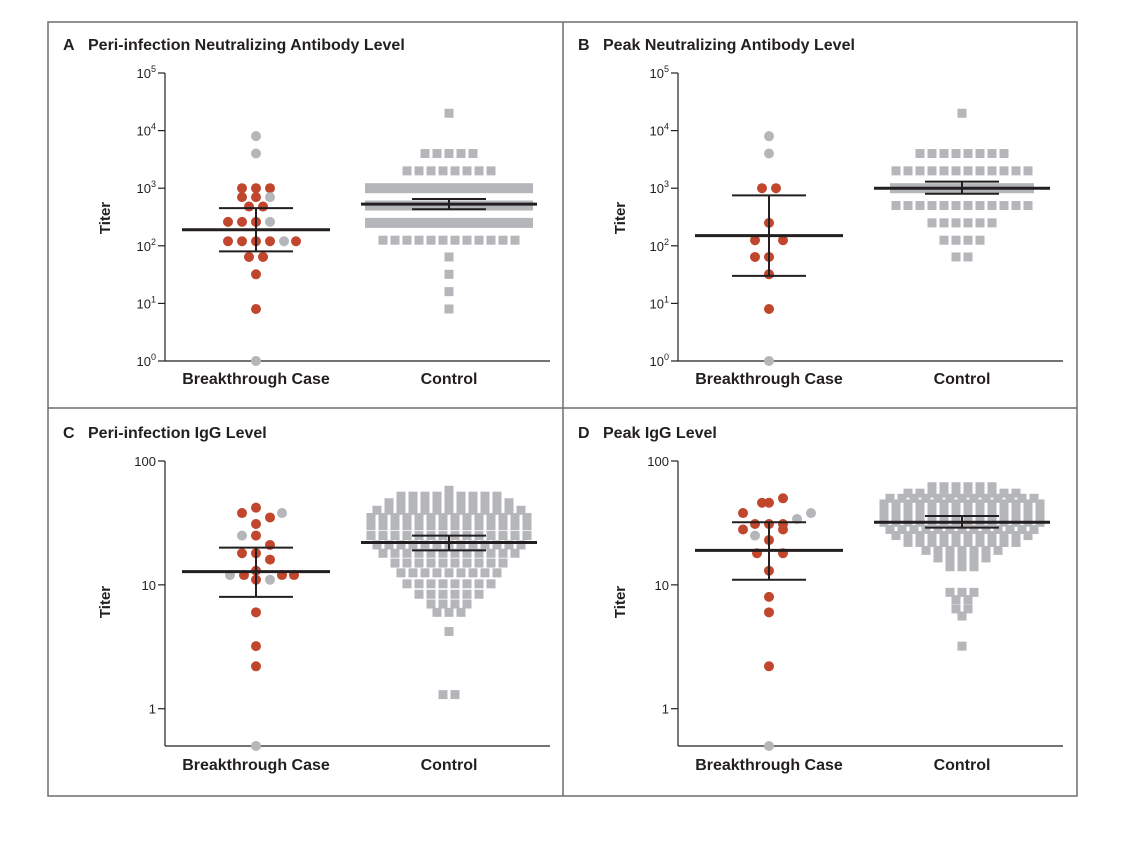  What do you see at coordinates (659, 245) in the screenshot?
I see `y-tick-label: 10²` at bounding box center [659, 245].